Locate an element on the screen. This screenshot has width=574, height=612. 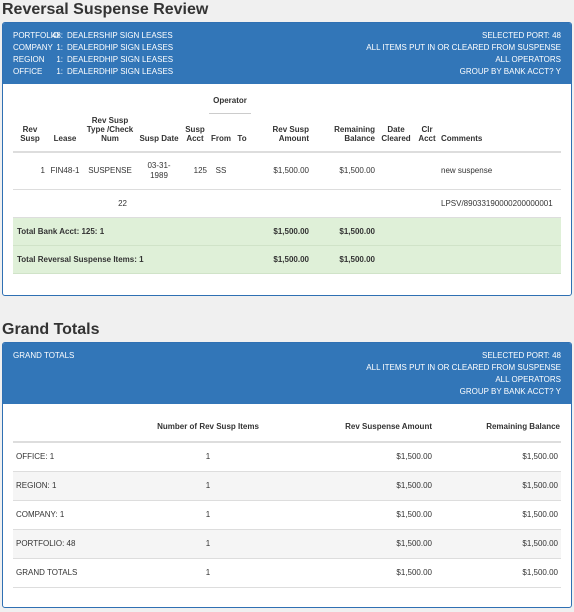
cell-lease: FIN48-1 is located at coordinates (65, 170).